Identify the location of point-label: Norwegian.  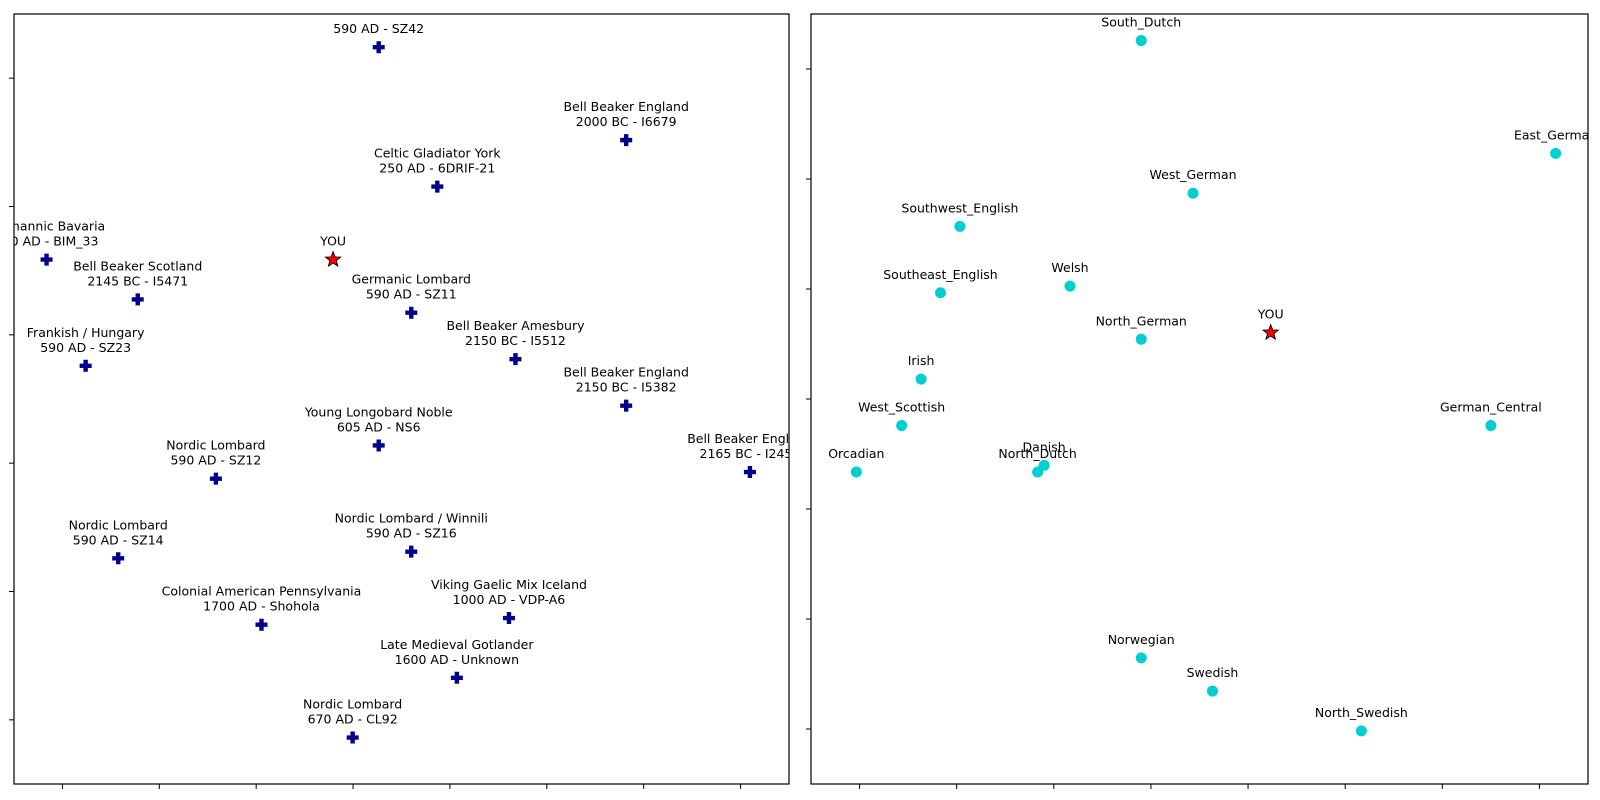
(1141, 639).